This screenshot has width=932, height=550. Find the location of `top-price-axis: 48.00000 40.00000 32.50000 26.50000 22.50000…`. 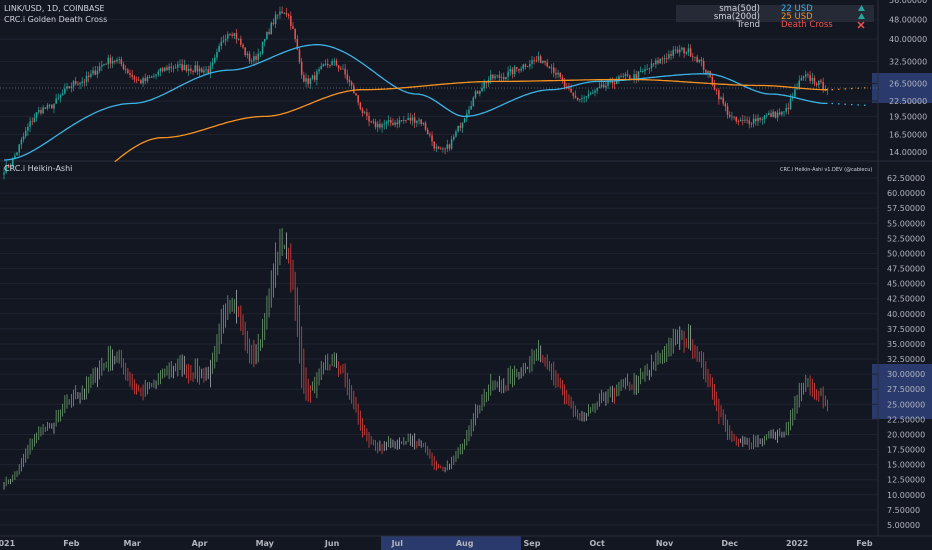

top-price-axis: 48.00000 40.00000 32.50000 26.50000 22.50000… is located at coordinates (908, 78).